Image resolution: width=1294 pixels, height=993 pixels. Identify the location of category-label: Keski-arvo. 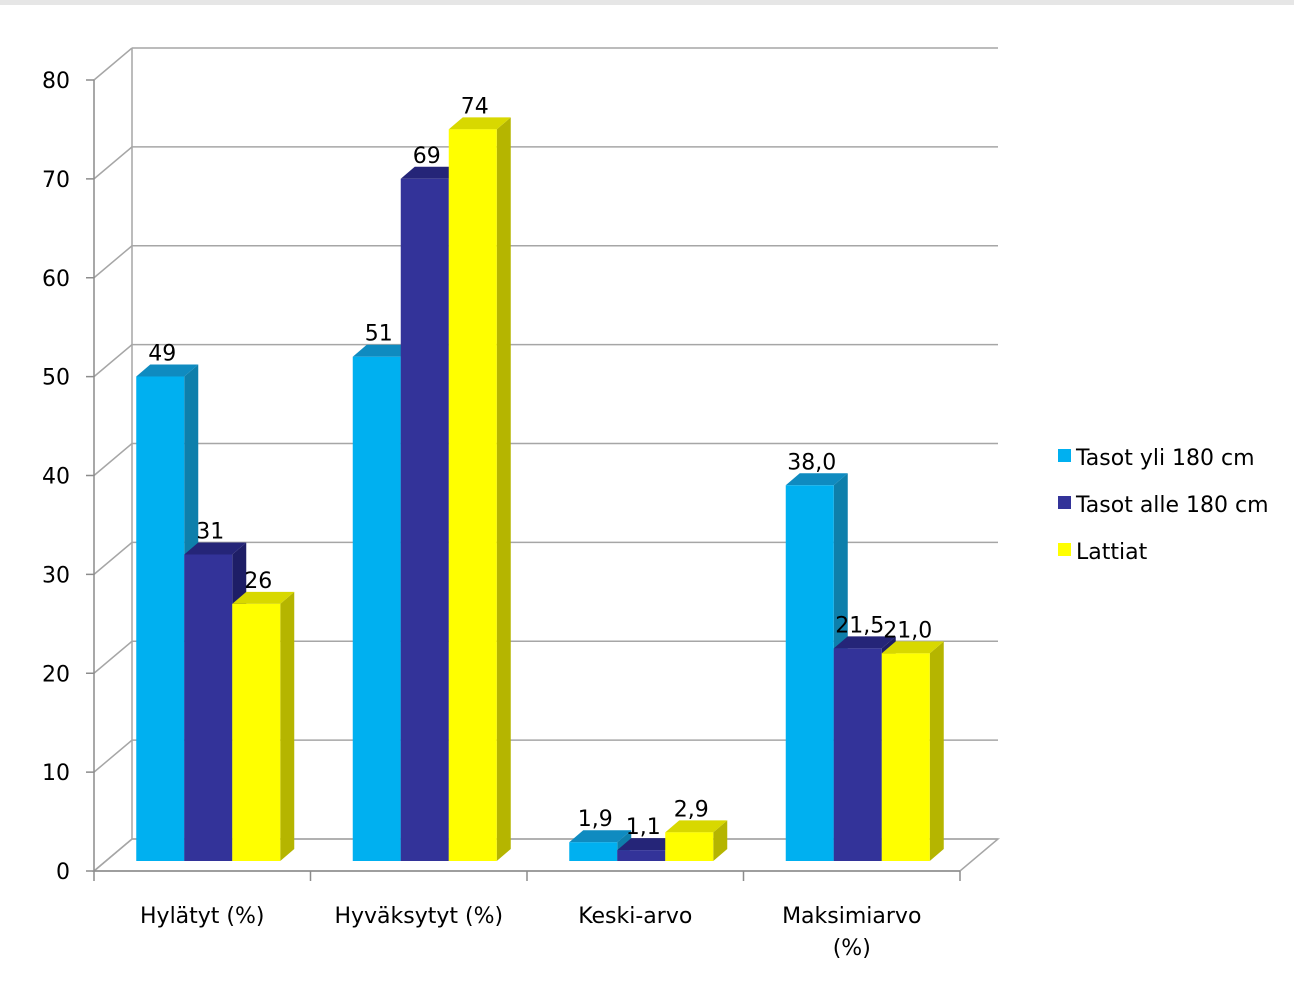
(635, 916).